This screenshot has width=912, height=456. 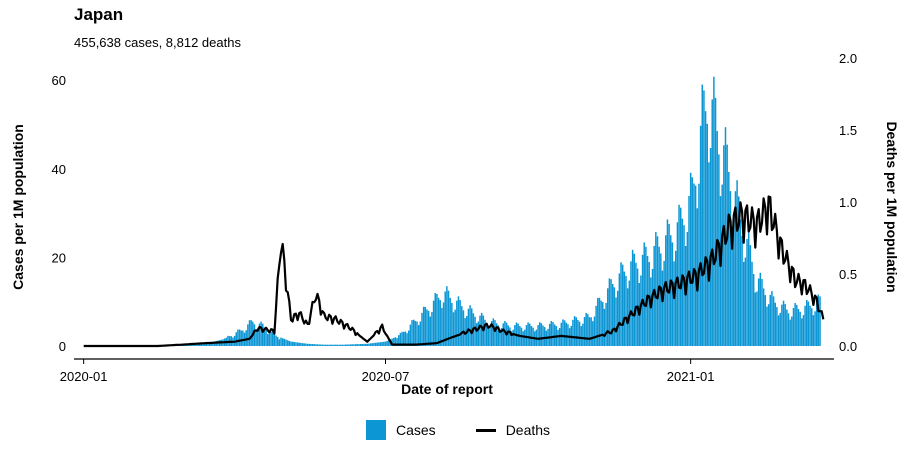 I want to click on chart-subtitle: 455,638 cases, 8,812 deaths, so click(x=157, y=42).